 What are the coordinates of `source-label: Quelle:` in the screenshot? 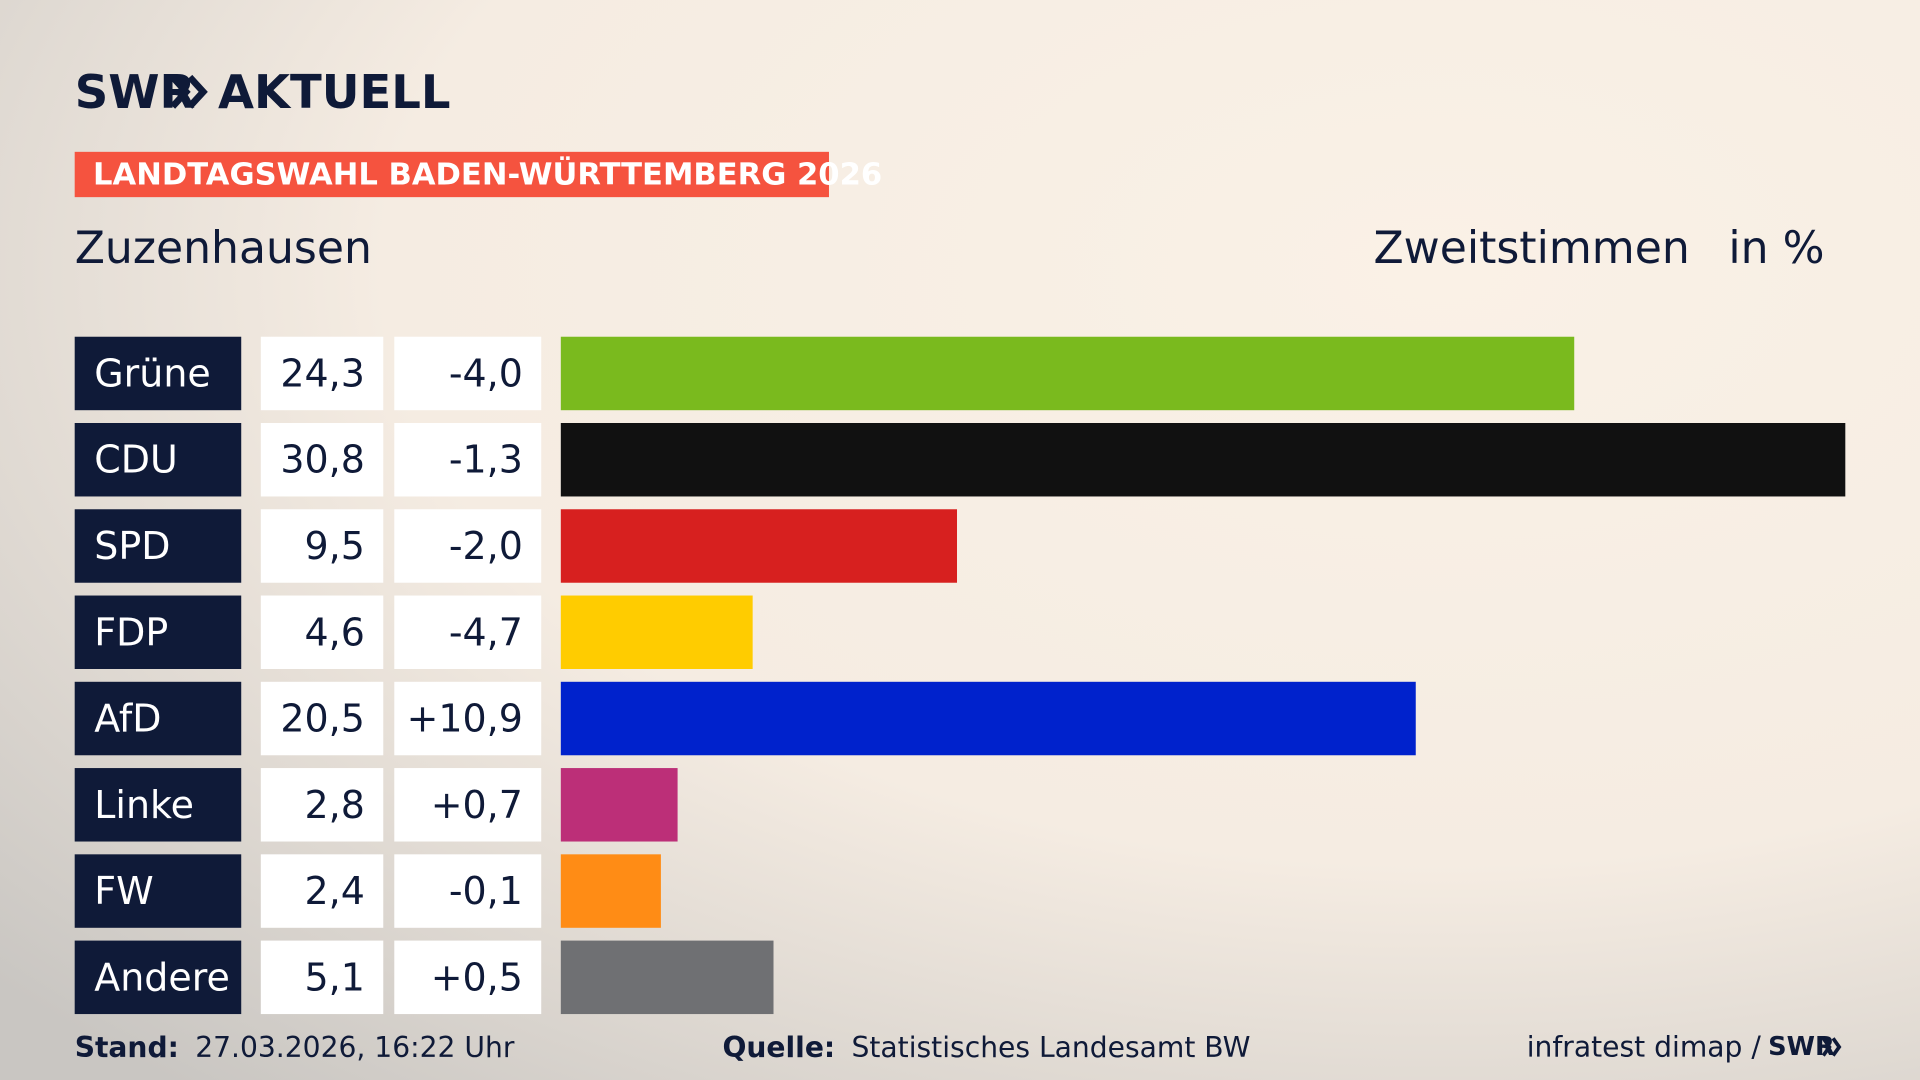 It's located at (778, 1046).